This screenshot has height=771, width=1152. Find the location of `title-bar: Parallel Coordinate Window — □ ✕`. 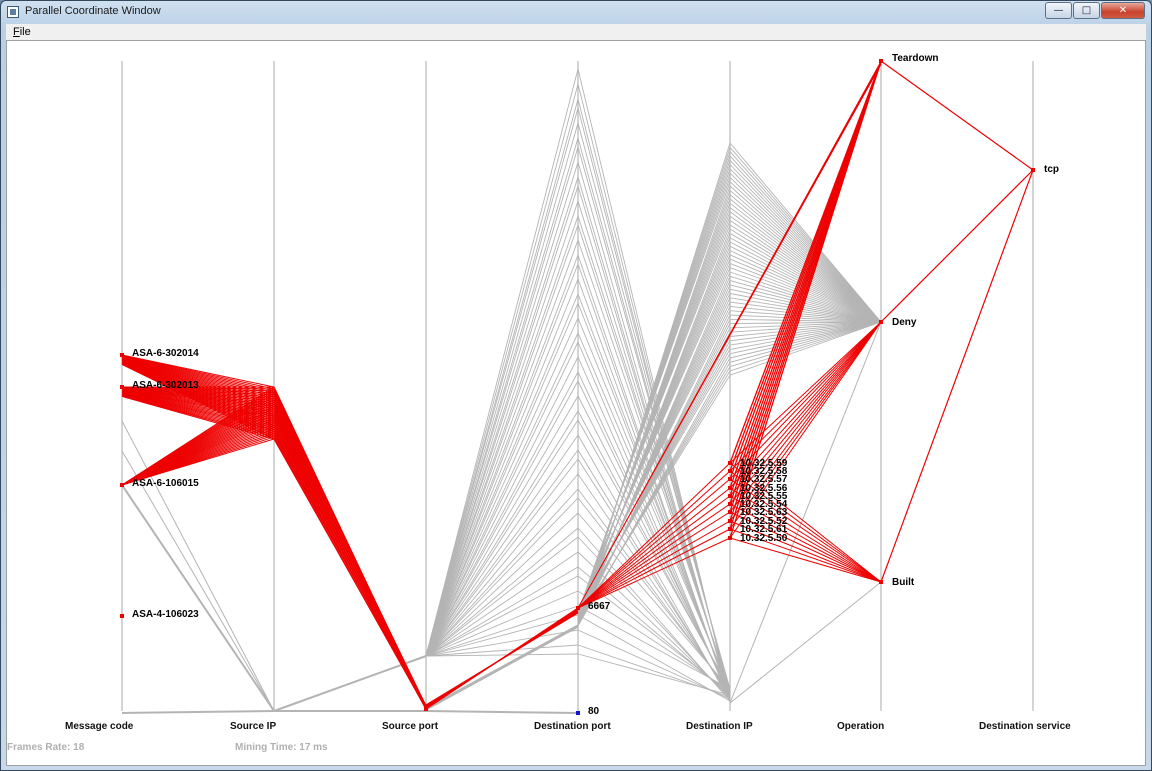

title-bar: Parallel Coordinate Window — □ ✕ is located at coordinates (576, 12).